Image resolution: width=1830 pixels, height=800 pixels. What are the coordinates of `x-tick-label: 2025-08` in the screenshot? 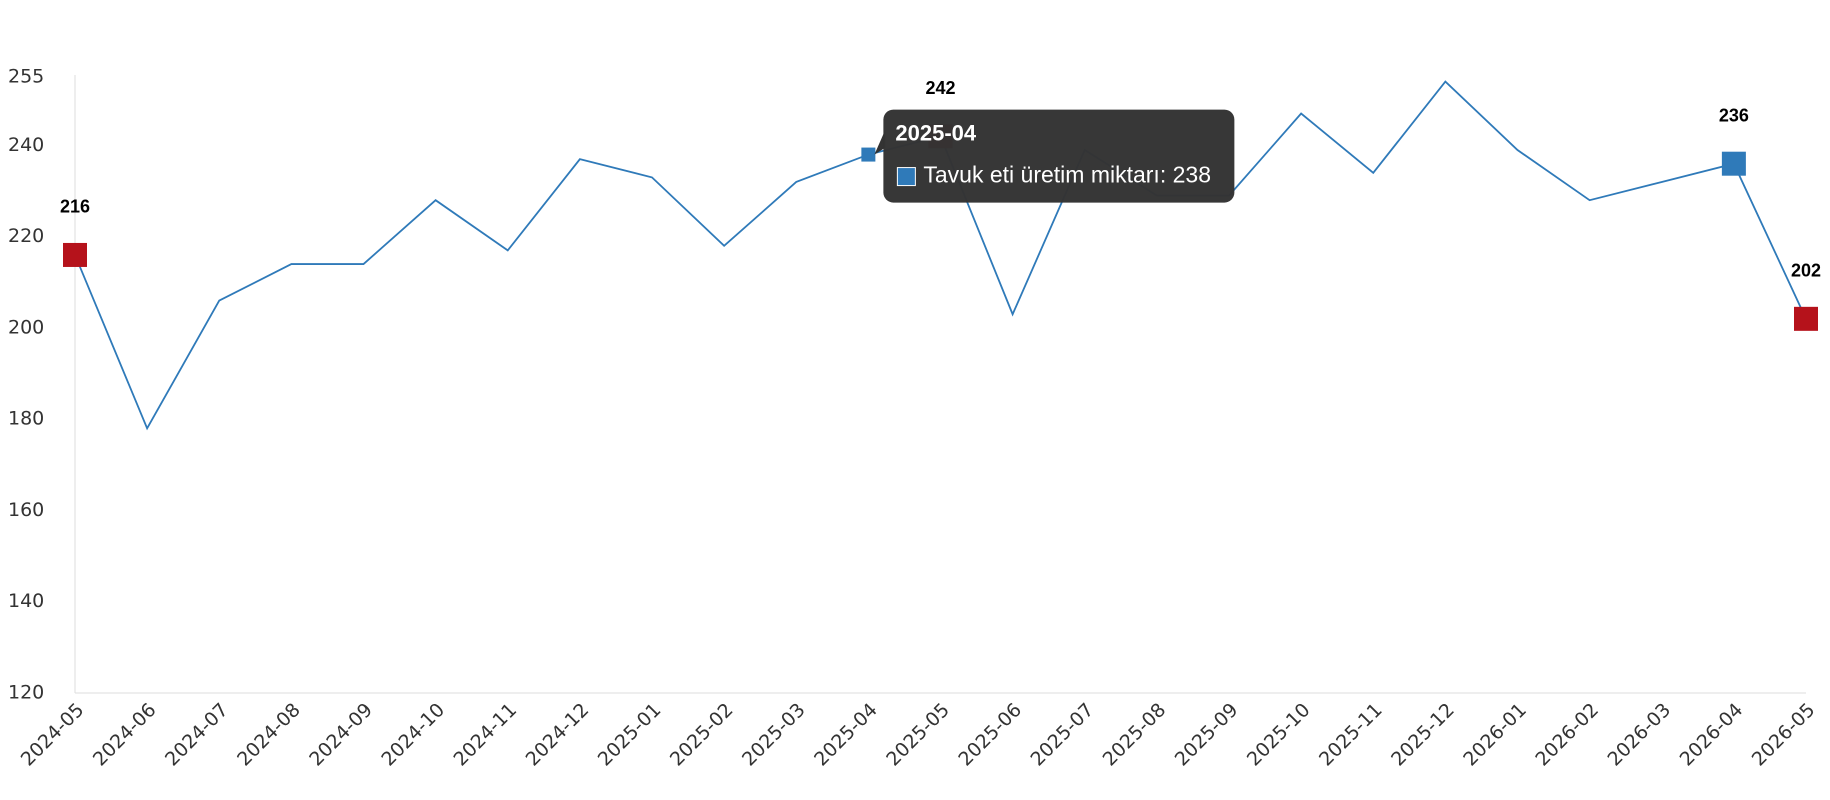 It's located at (1135, 735).